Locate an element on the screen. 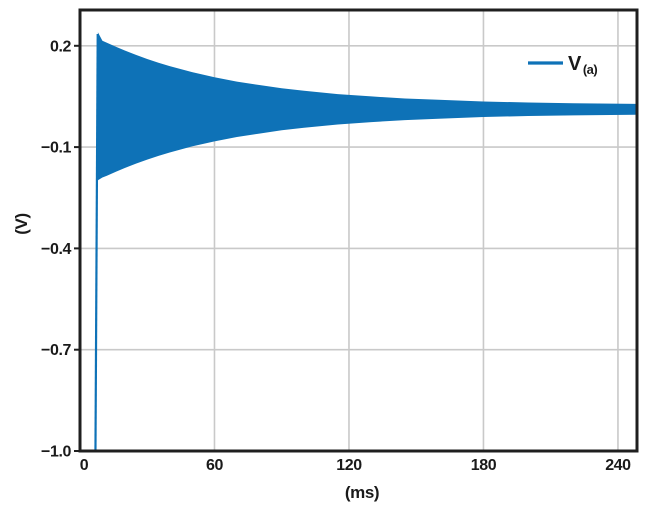 The width and height of the screenshot is (648, 516). startup-spike-trace is located at coordinates (96, 242).